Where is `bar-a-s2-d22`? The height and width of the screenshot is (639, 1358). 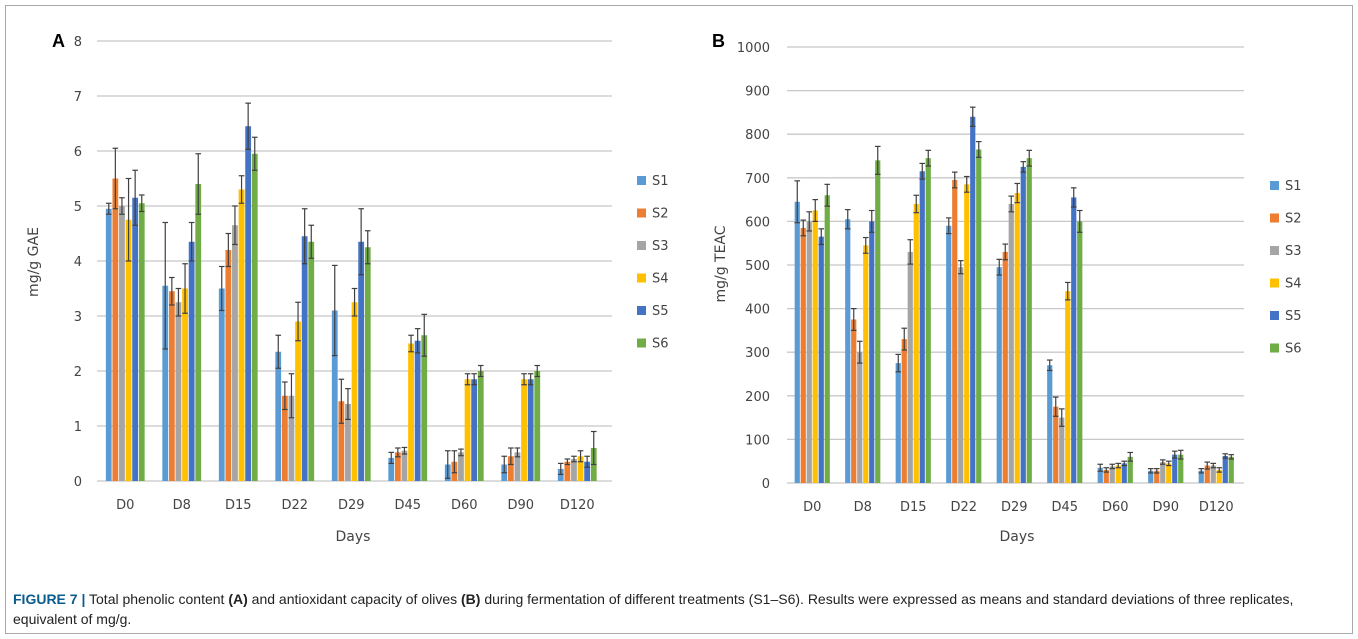 bar-a-s2-d22 is located at coordinates (284, 438).